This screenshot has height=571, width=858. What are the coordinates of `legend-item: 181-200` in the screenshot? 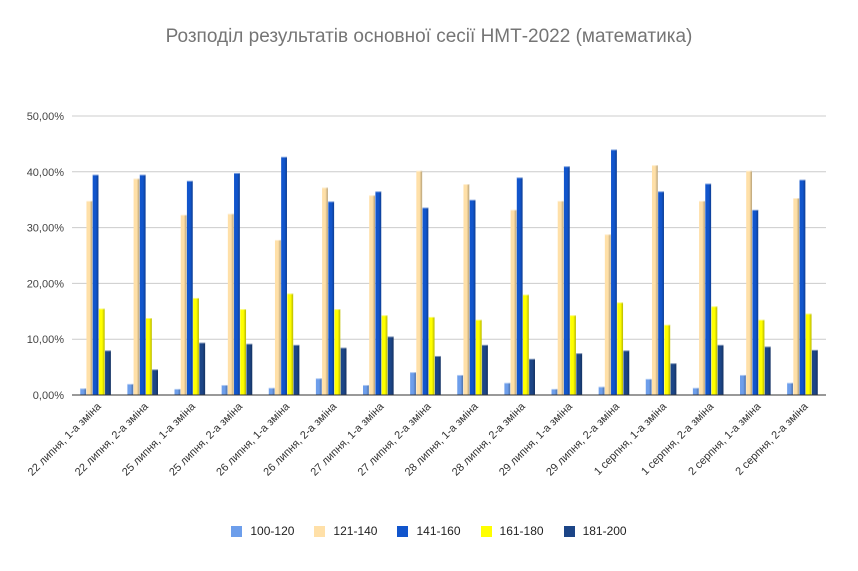 It's located at (595, 531).